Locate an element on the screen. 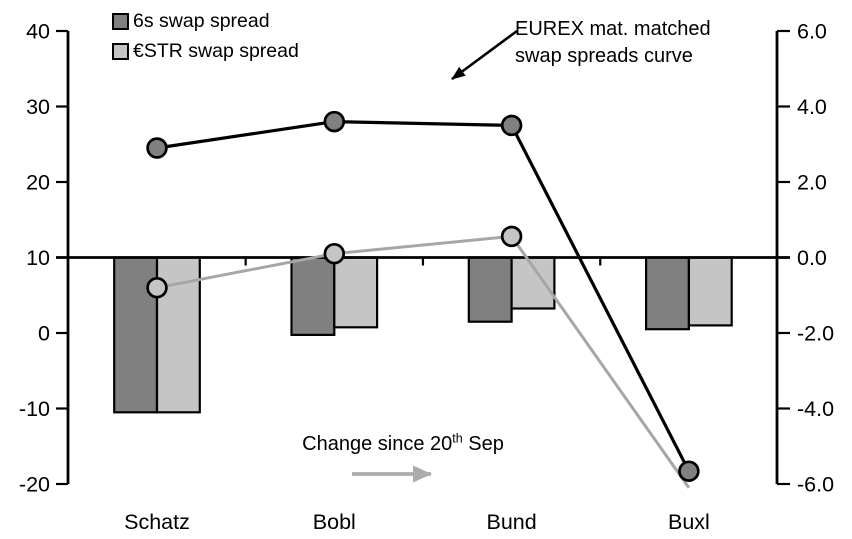  marker-6s-bobl is located at coordinates (334, 121).